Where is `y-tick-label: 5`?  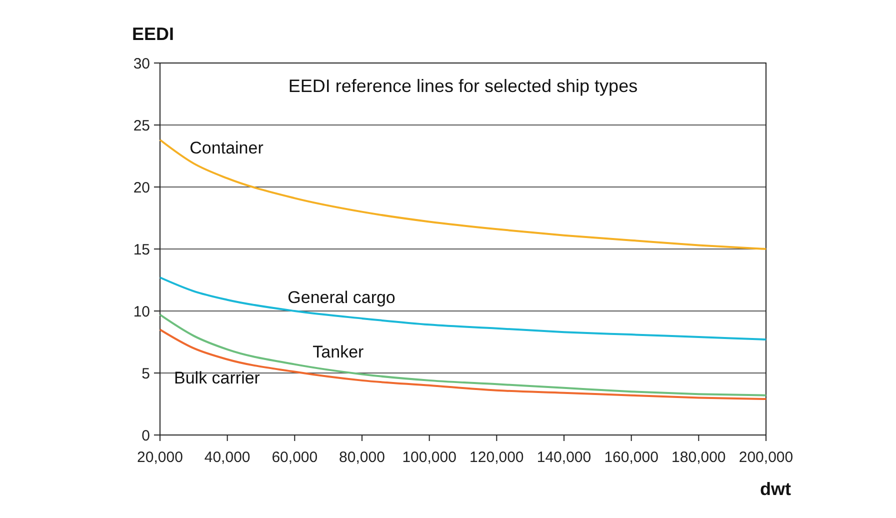 y-tick-label: 5 is located at coordinates (146, 373).